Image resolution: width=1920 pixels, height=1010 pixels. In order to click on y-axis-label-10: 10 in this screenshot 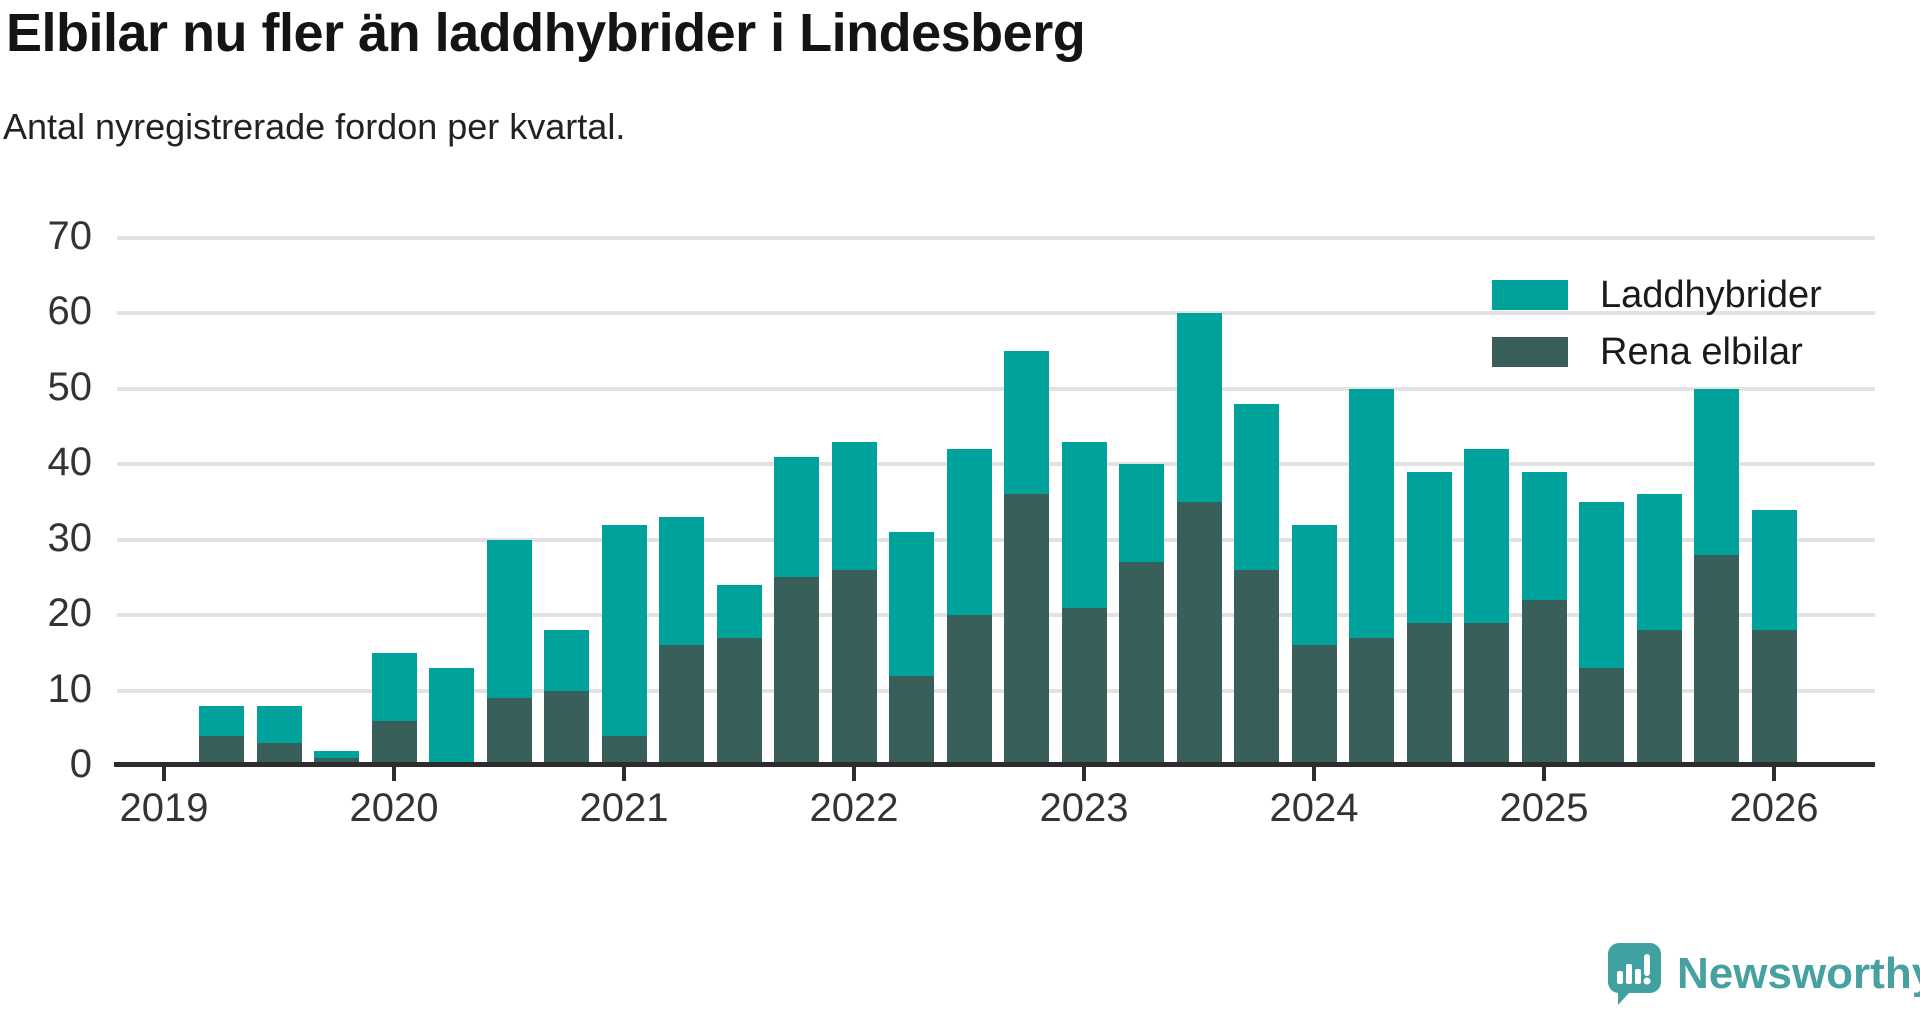, I will do `click(70, 688)`.